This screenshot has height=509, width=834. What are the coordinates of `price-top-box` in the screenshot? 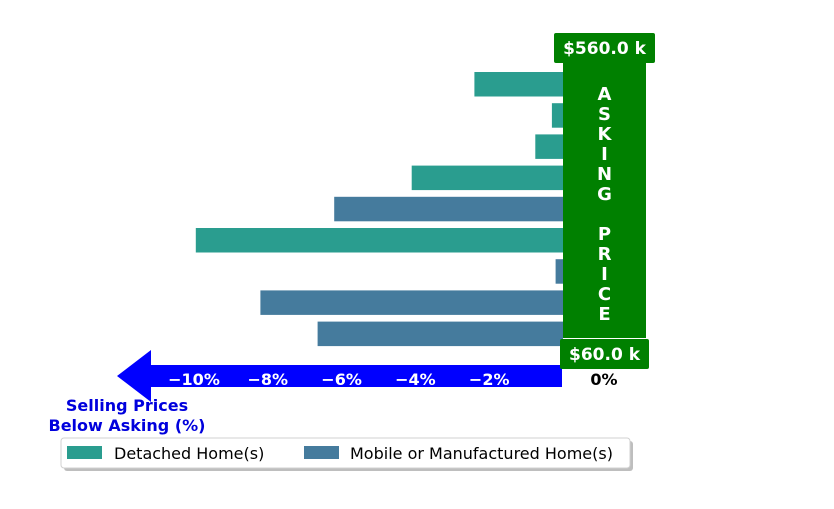 It's located at (604, 48).